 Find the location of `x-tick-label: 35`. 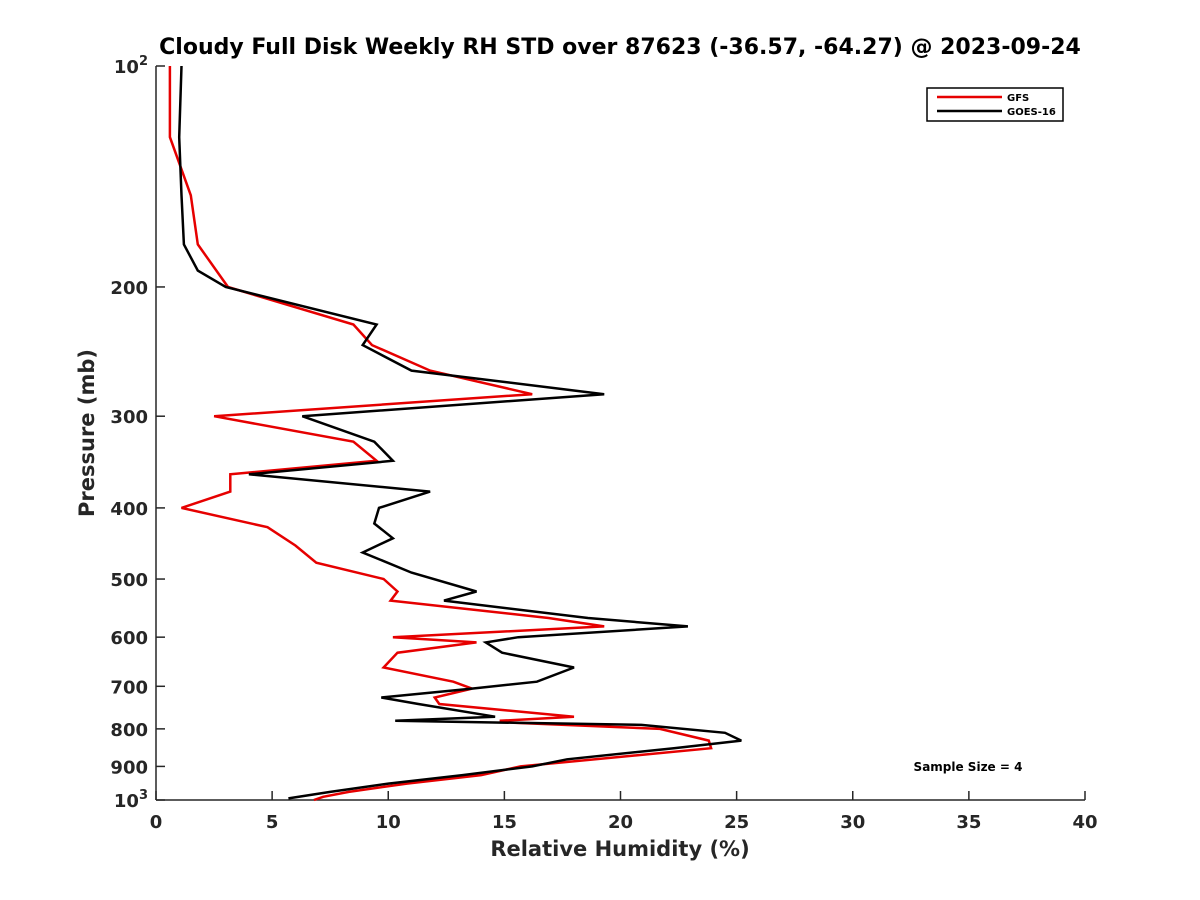

x-tick-label: 35 is located at coordinates (968, 822).